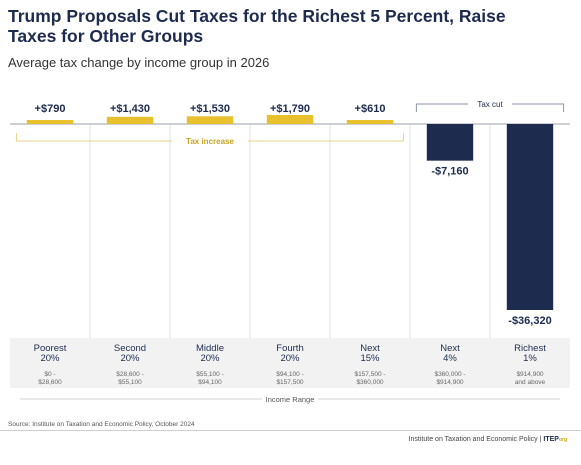 This screenshot has width=581, height=465. What do you see at coordinates (210, 120) in the screenshot?
I see `bar-middle-20-` at bounding box center [210, 120].